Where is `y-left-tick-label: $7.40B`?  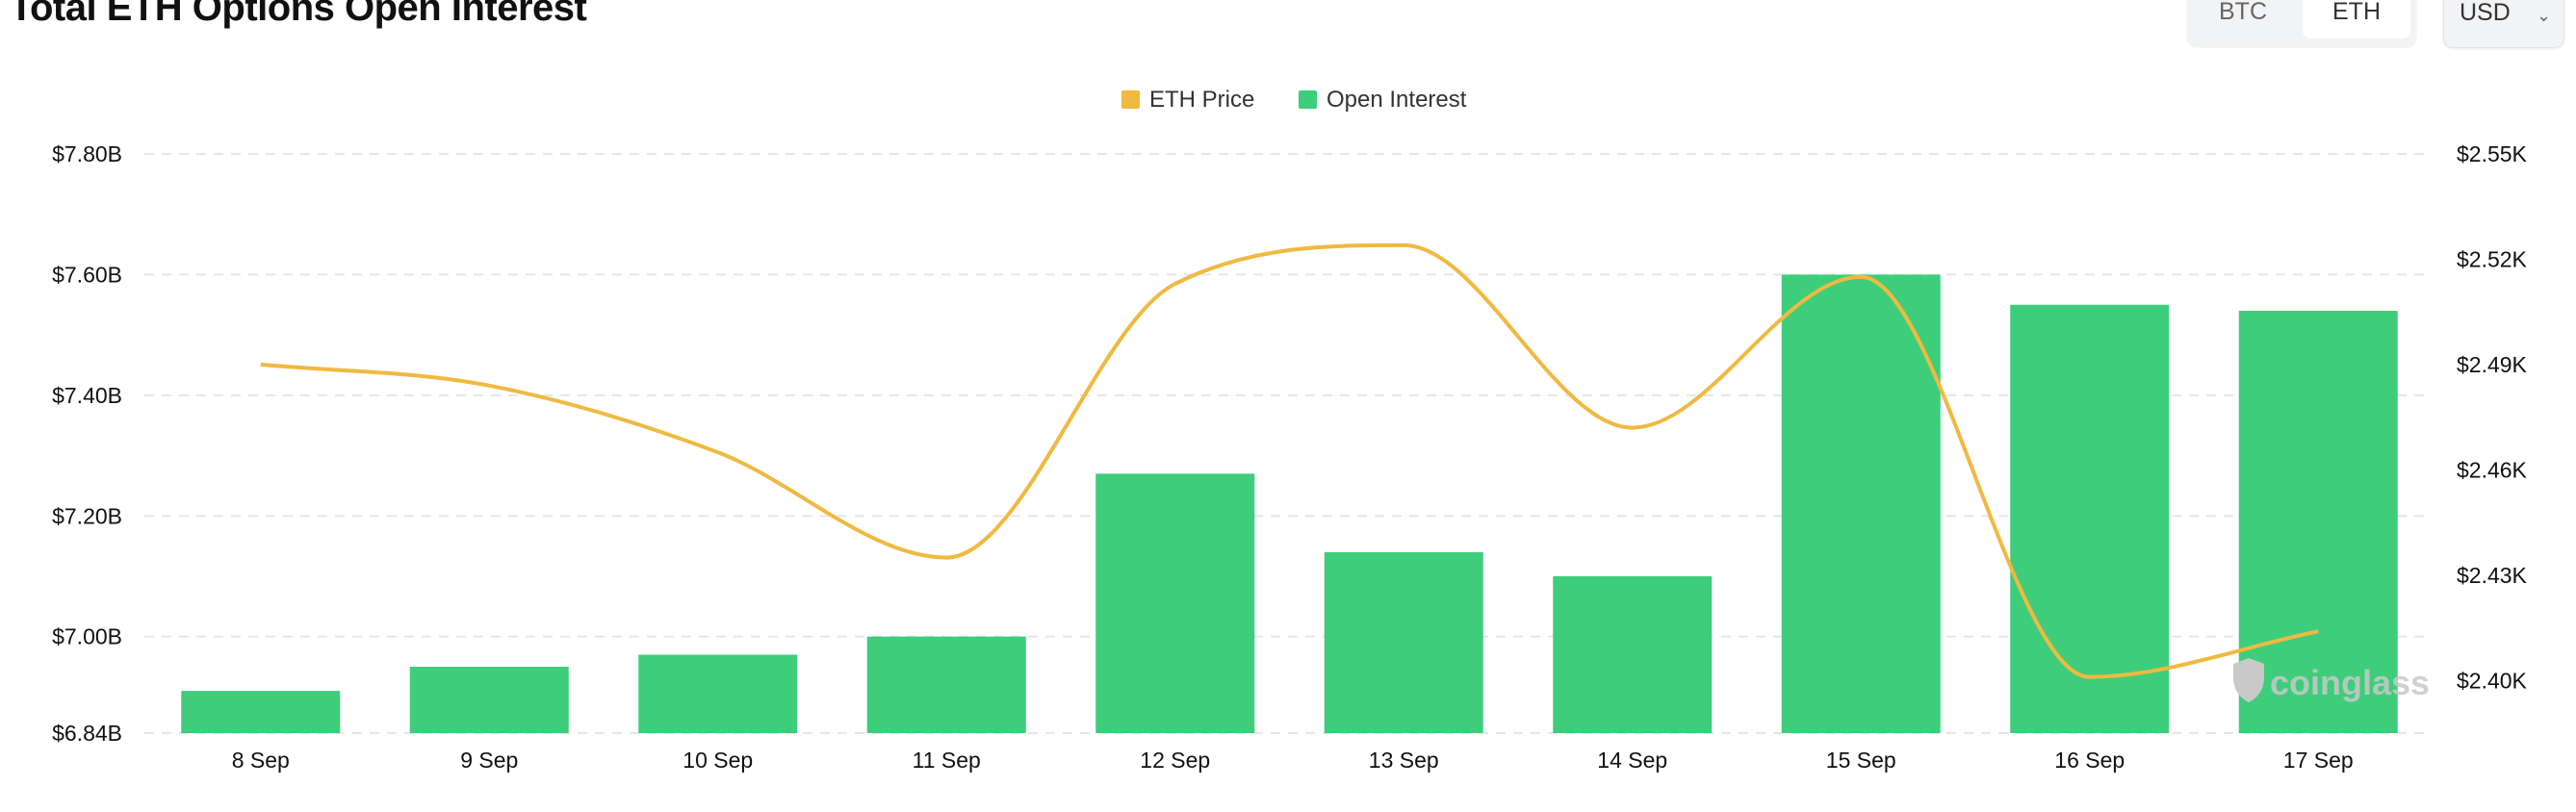 y-left-tick-label: $7.40B is located at coordinates (87, 395).